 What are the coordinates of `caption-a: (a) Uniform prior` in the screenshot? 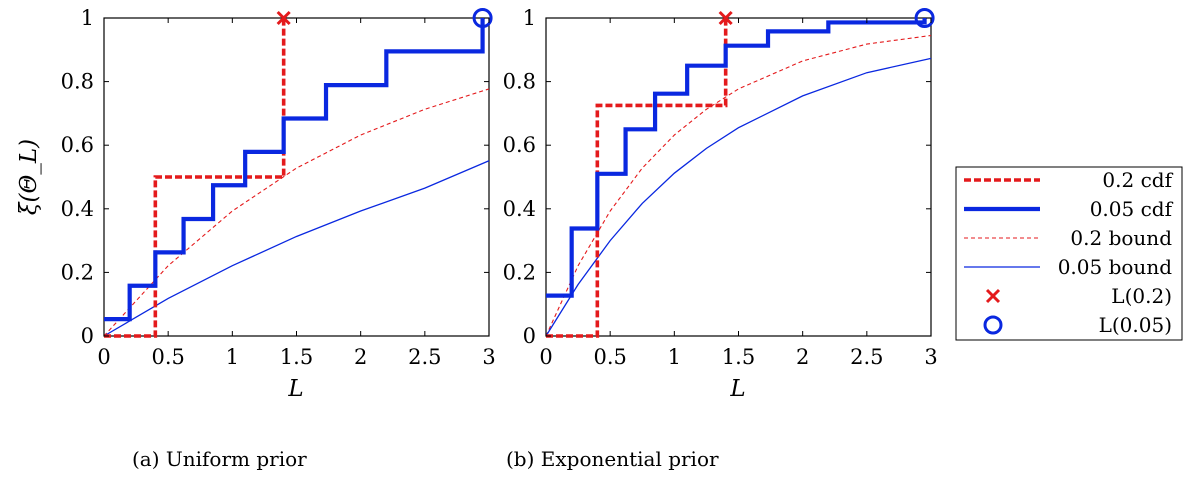 It's located at (219, 459).